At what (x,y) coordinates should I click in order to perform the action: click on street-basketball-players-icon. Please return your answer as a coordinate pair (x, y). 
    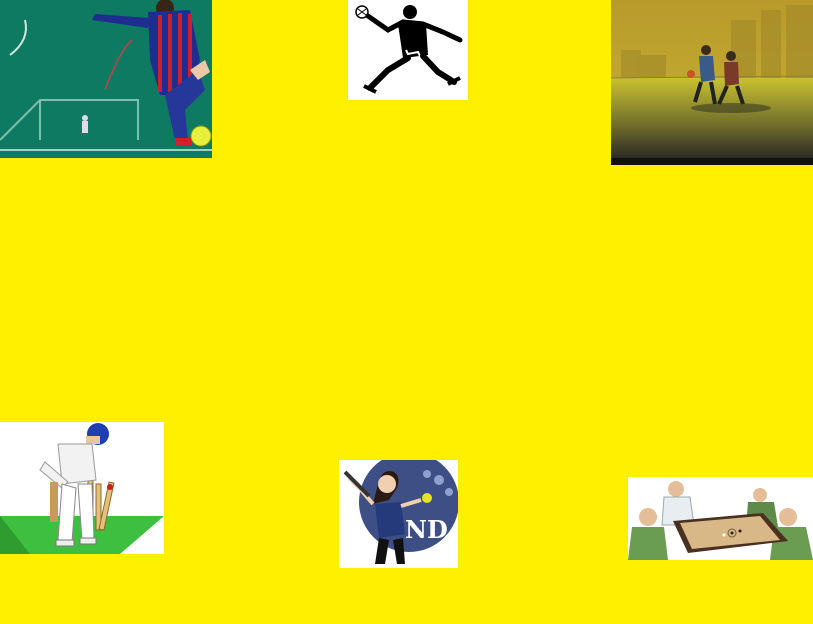
    Looking at the image, I should click on (712, 82).